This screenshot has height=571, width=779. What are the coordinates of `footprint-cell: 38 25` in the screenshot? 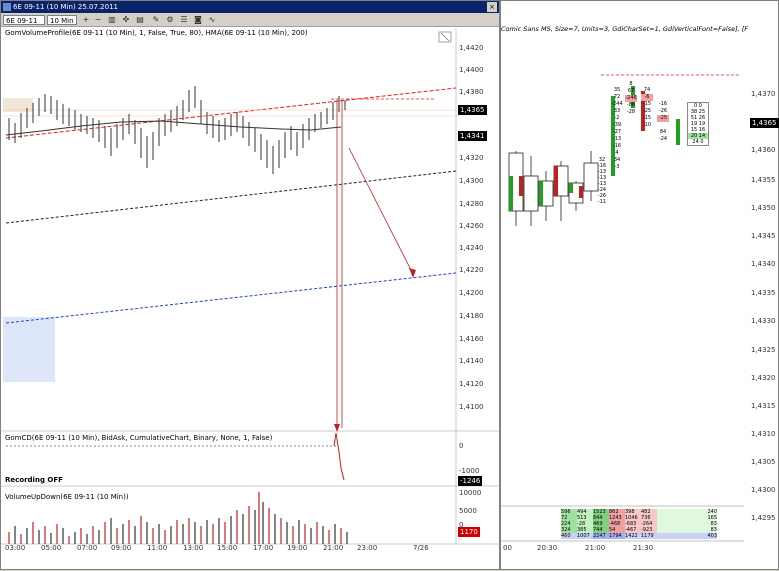 It's located at (698, 112).